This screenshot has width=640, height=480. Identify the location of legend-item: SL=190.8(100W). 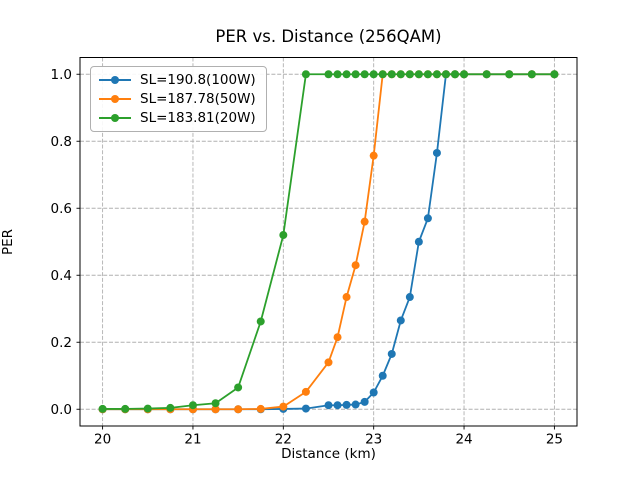
(177, 80).